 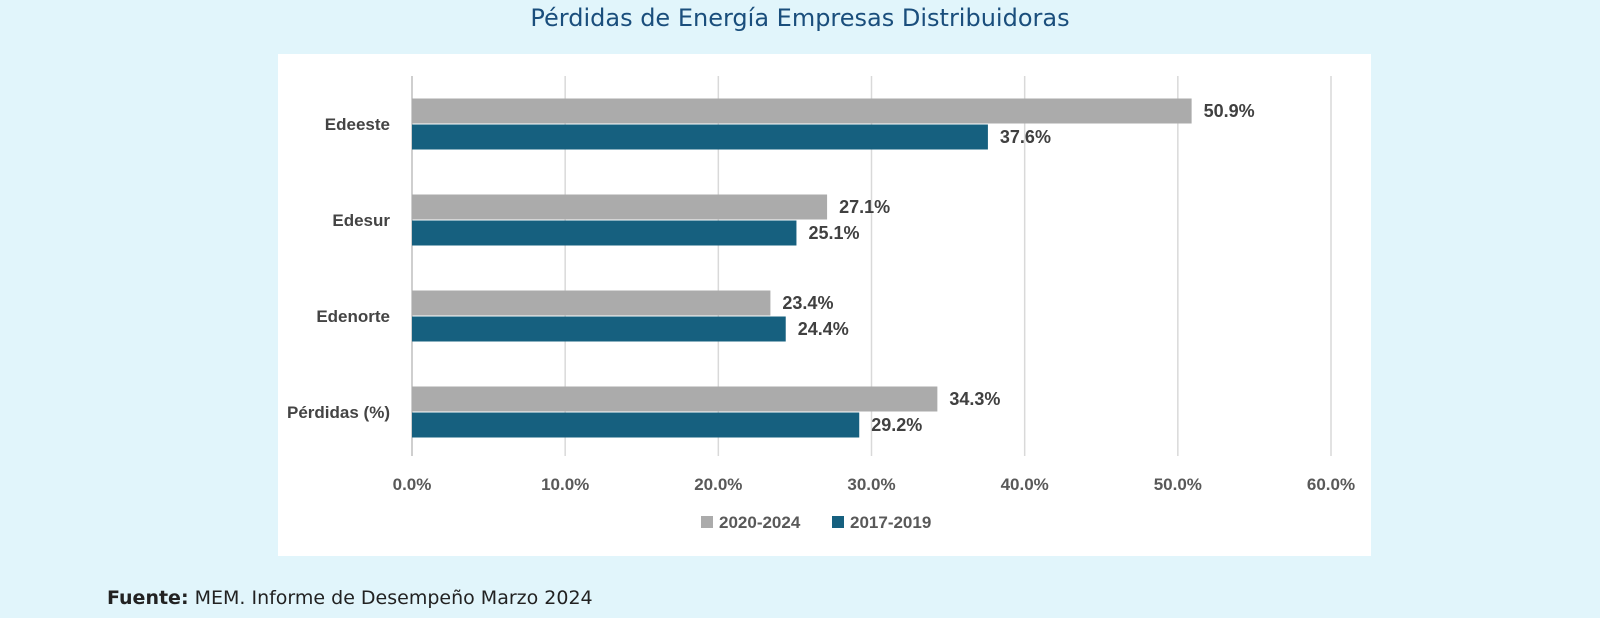 What do you see at coordinates (1229, 111) in the screenshot?
I see `data-label: 50.9%` at bounding box center [1229, 111].